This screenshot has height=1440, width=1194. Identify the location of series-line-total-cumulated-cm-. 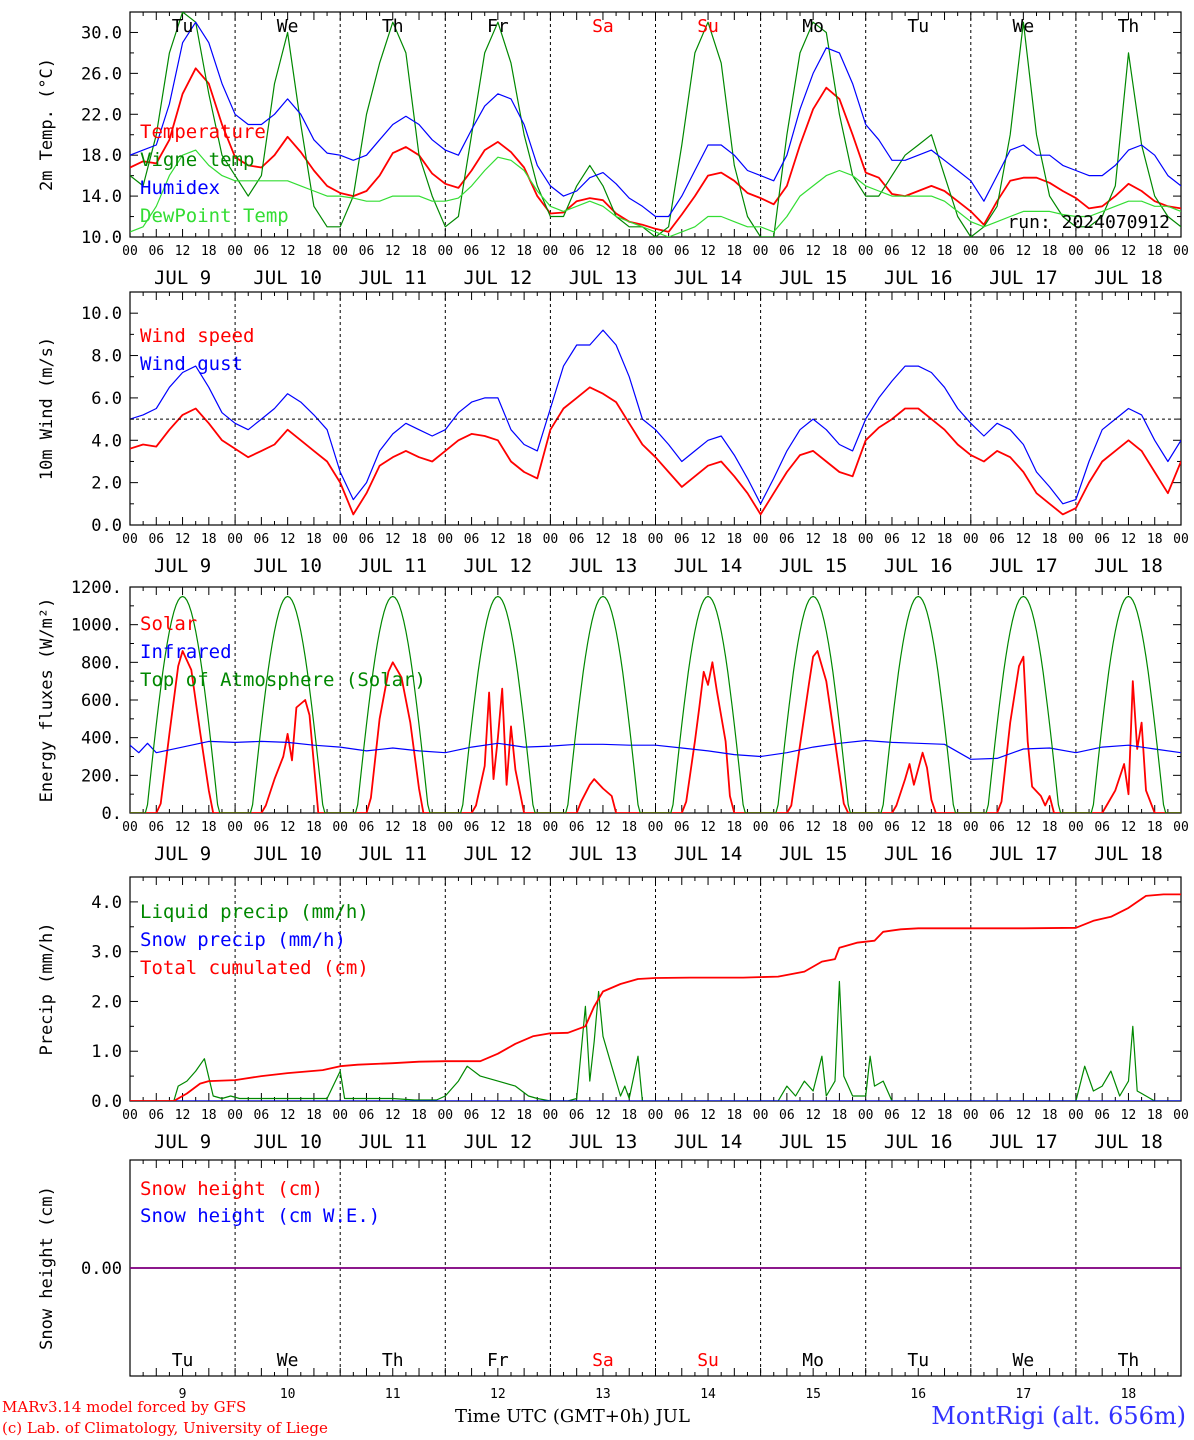
(655, 997).